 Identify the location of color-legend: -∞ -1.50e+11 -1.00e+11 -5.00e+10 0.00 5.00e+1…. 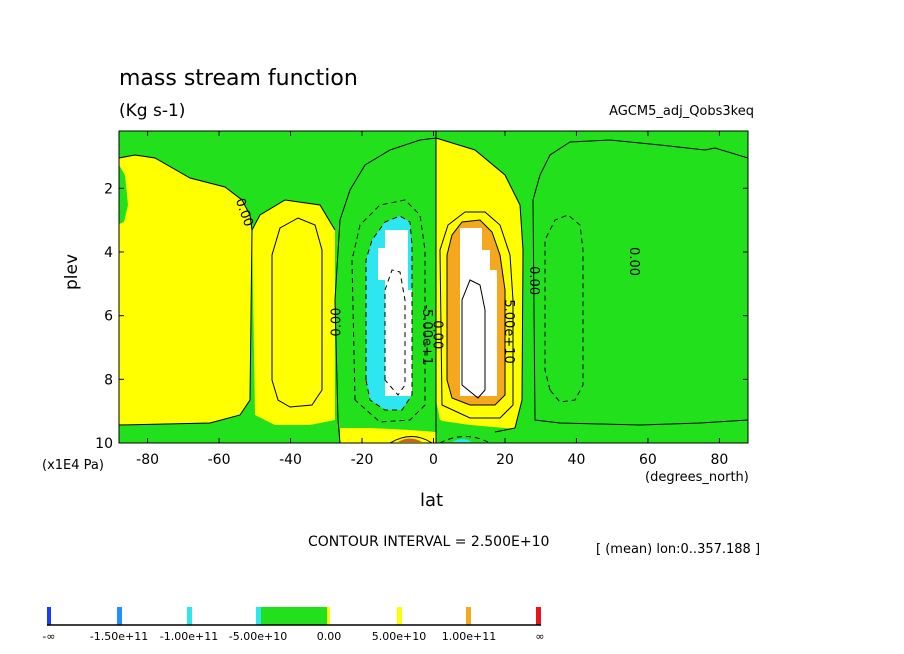
(293, 625).